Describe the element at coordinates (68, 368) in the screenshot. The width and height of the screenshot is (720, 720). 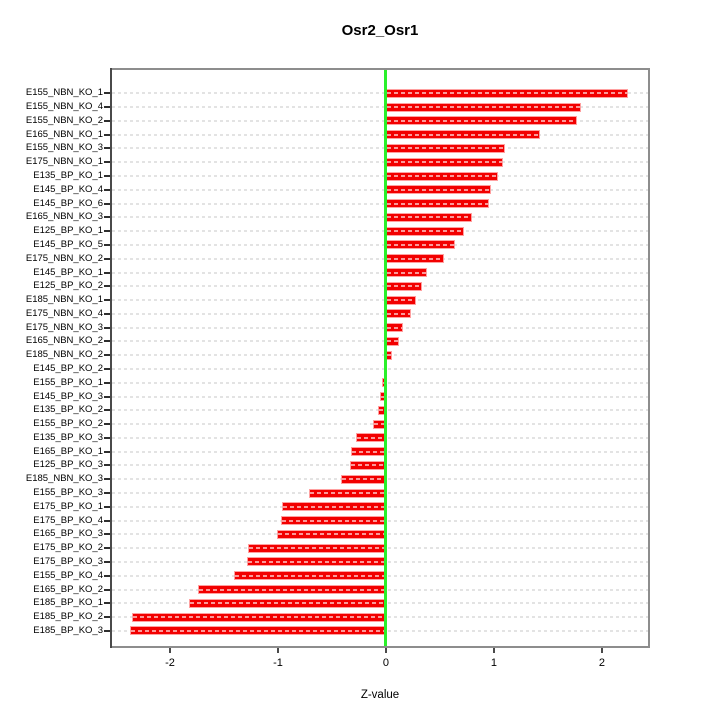
I see `y-axis-label: E145_BP_KO_2` at that location.